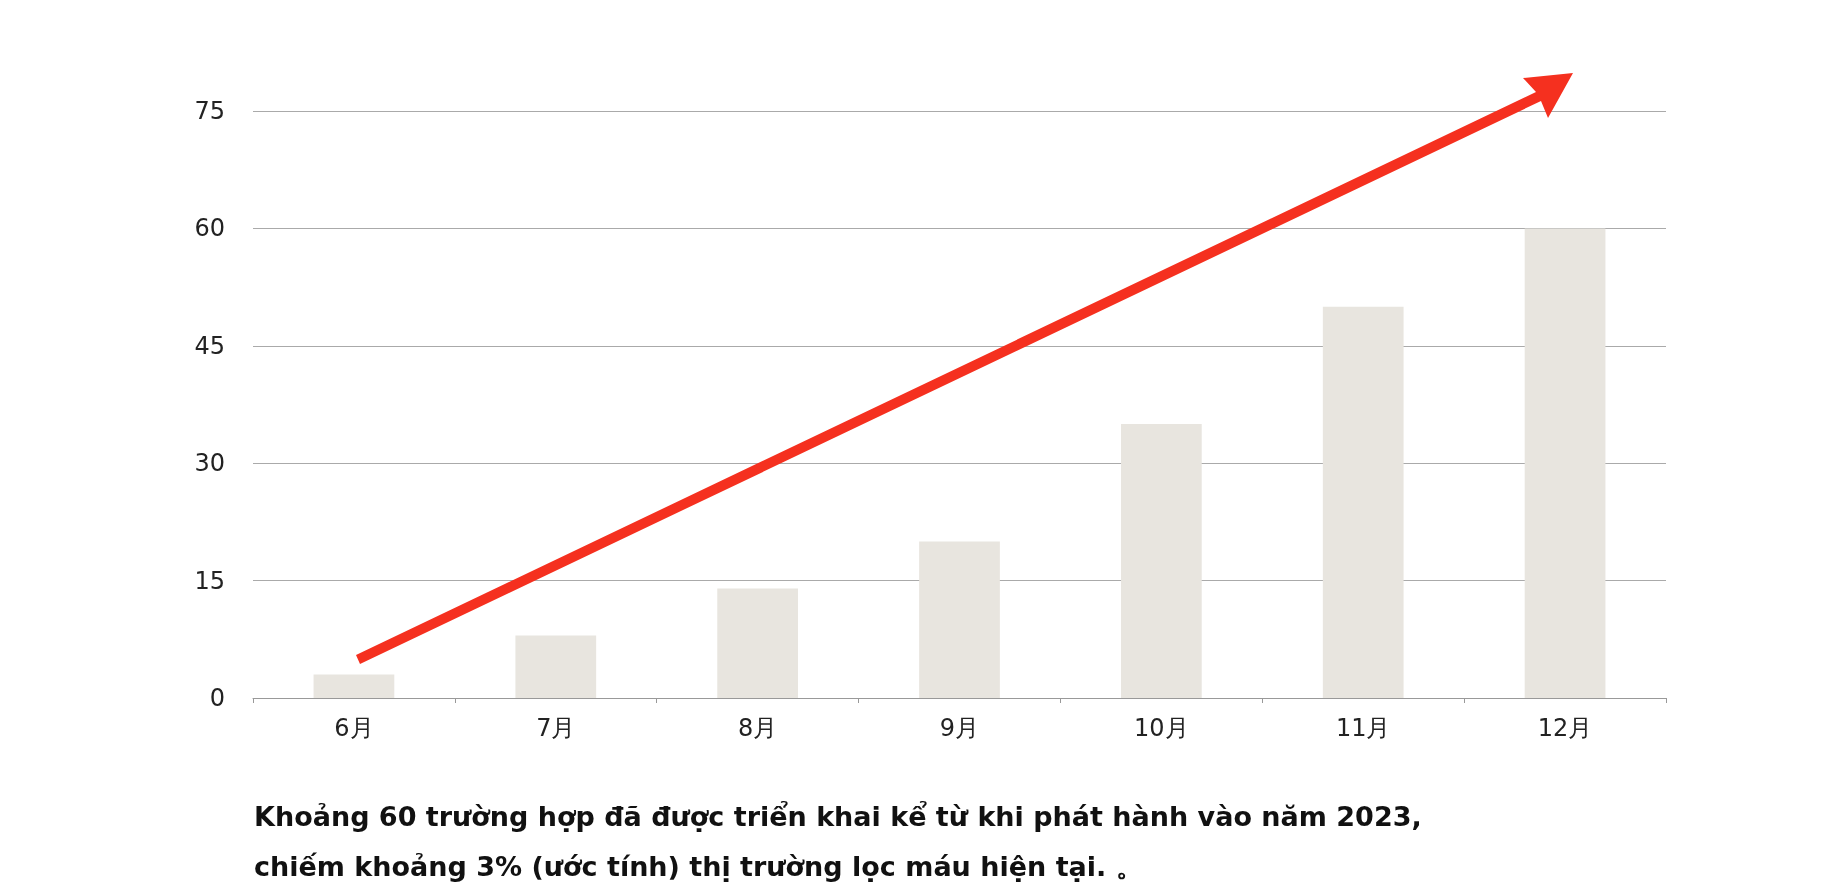  I want to click on x-tick-label: 6月, so click(354, 728).